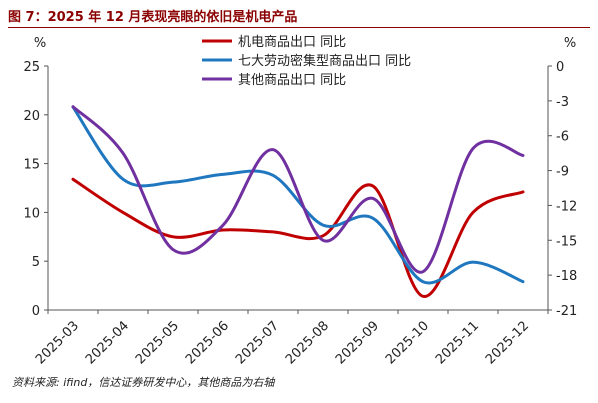 The image size is (598, 403). I want to click on x-tick-label: 2025-04, so click(107, 342).